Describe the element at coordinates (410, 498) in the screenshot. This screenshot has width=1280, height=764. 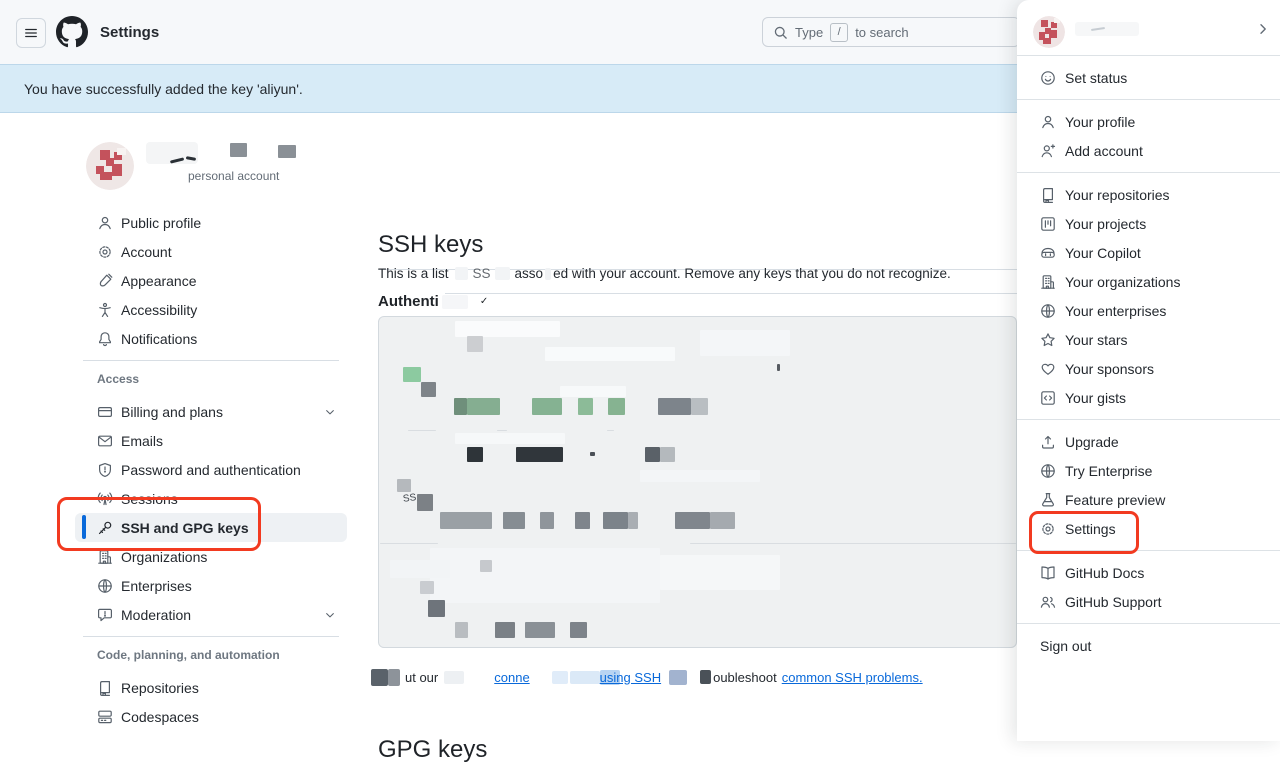
I see `key-text-fragment: SS` at that location.